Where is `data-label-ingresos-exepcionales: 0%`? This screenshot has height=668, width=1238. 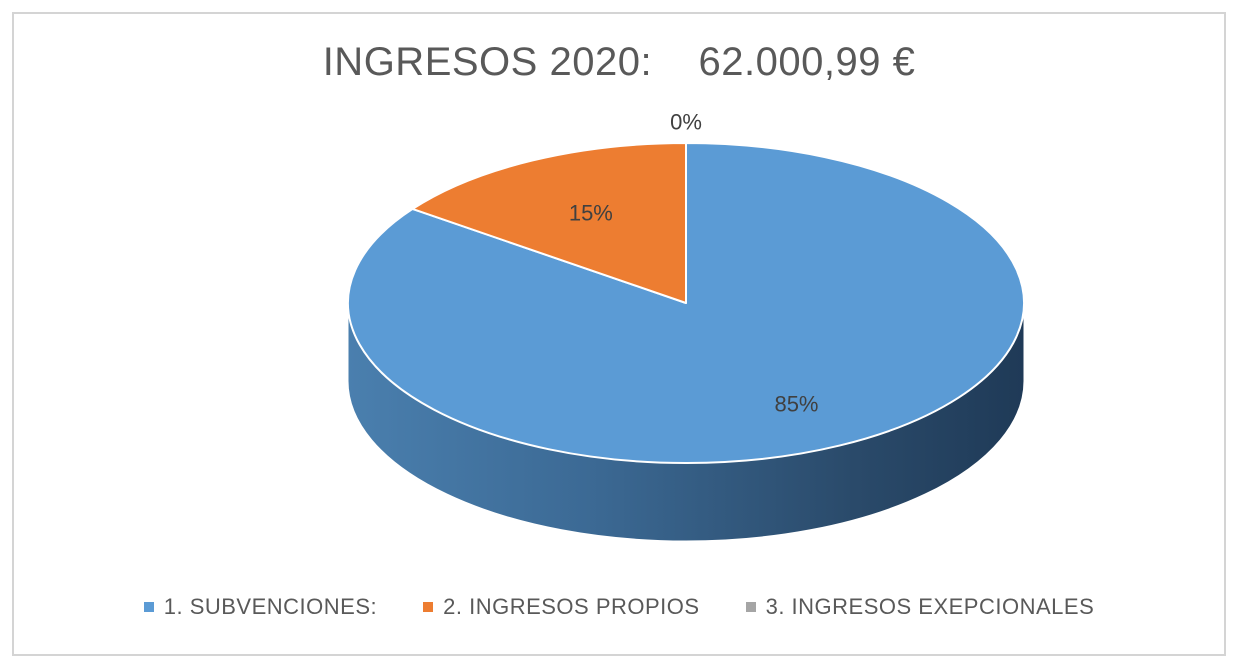
data-label-ingresos-exepcionales: 0% is located at coordinates (686, 122).